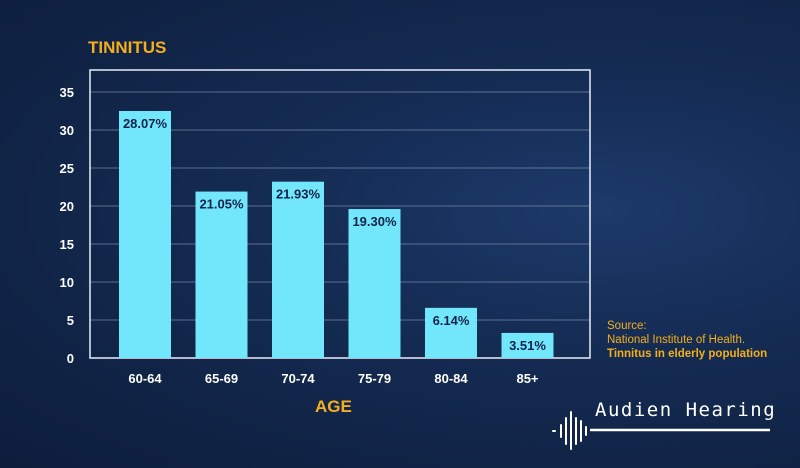 The height and width of the screenshot is (468, 800). I want to click on y-tick-label: 5, so click(70, 320).